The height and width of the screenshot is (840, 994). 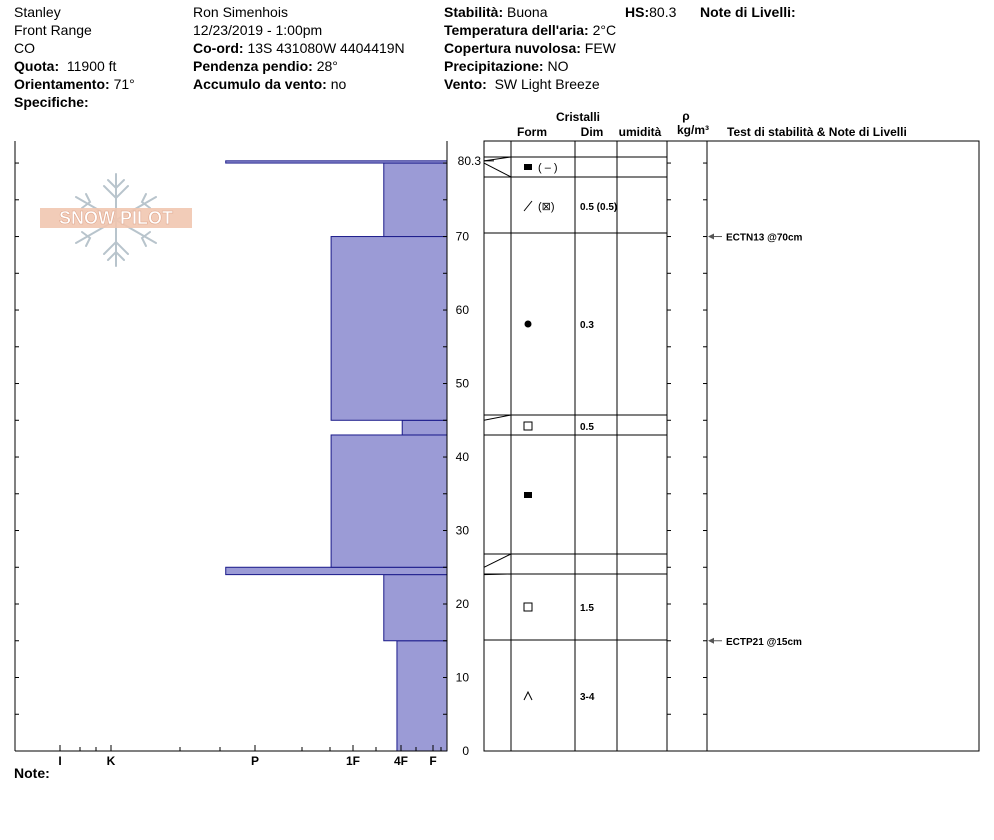 I want to click on hardness-tick-label: F, so click(x=432, y=761).